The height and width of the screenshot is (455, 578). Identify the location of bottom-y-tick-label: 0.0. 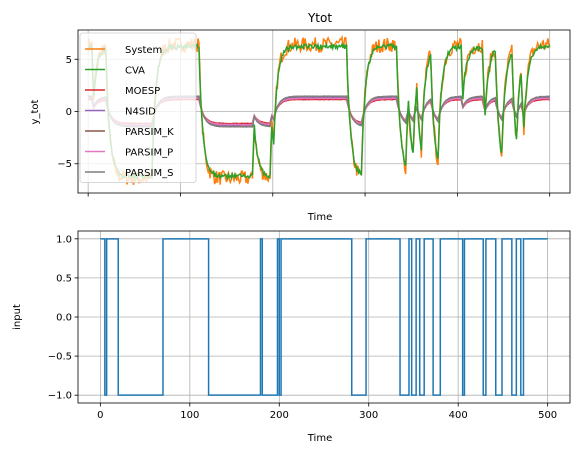
(64, 318).